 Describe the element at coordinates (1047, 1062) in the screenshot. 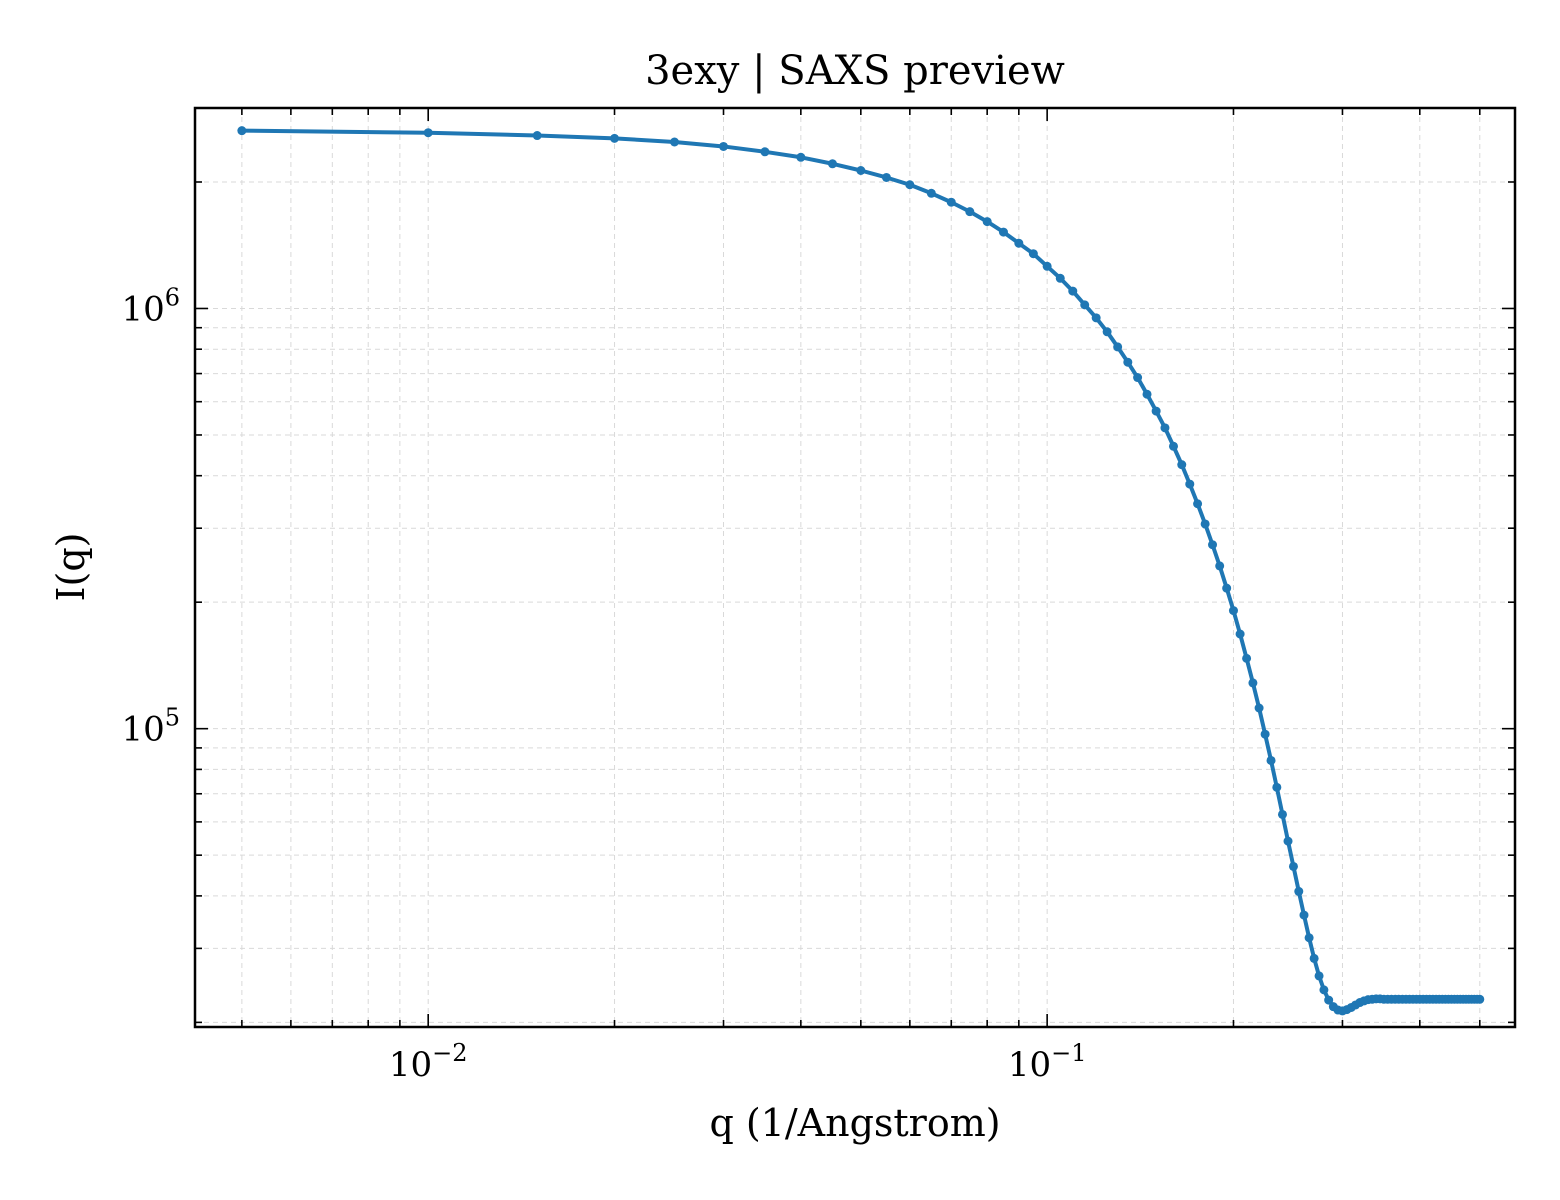

I see `x-tick-label: 10⁻¹` at that location.